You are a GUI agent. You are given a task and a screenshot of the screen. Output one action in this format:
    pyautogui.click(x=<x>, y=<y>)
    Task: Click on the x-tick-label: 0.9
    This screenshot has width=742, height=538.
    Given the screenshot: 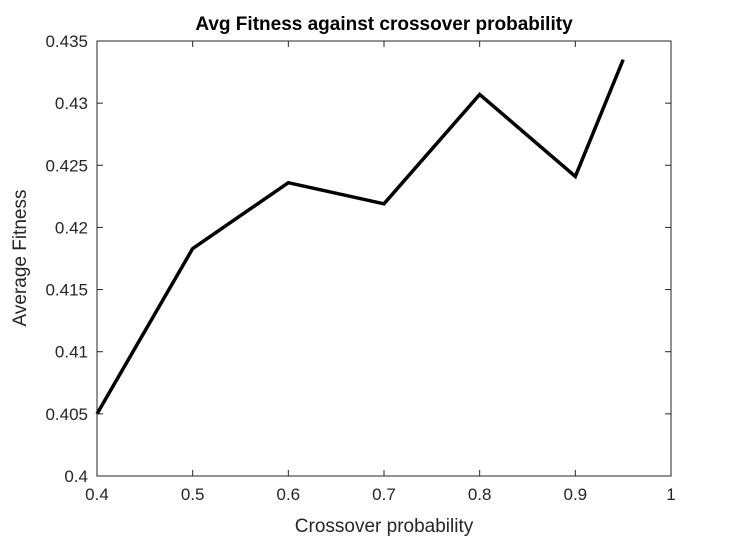 What is the action you would take?
    pyautogui.click(x=576, y=494)
    